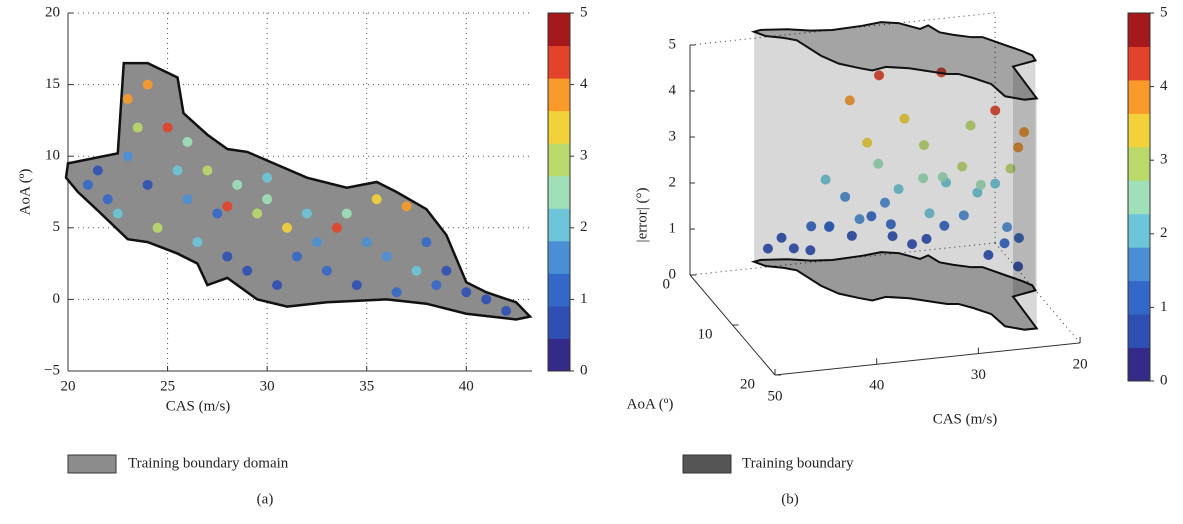  What do you see at coordinates (584, 156) in the screenshot?
I see `colorbar-tick-label: 3` at bounding box center [584, 156].